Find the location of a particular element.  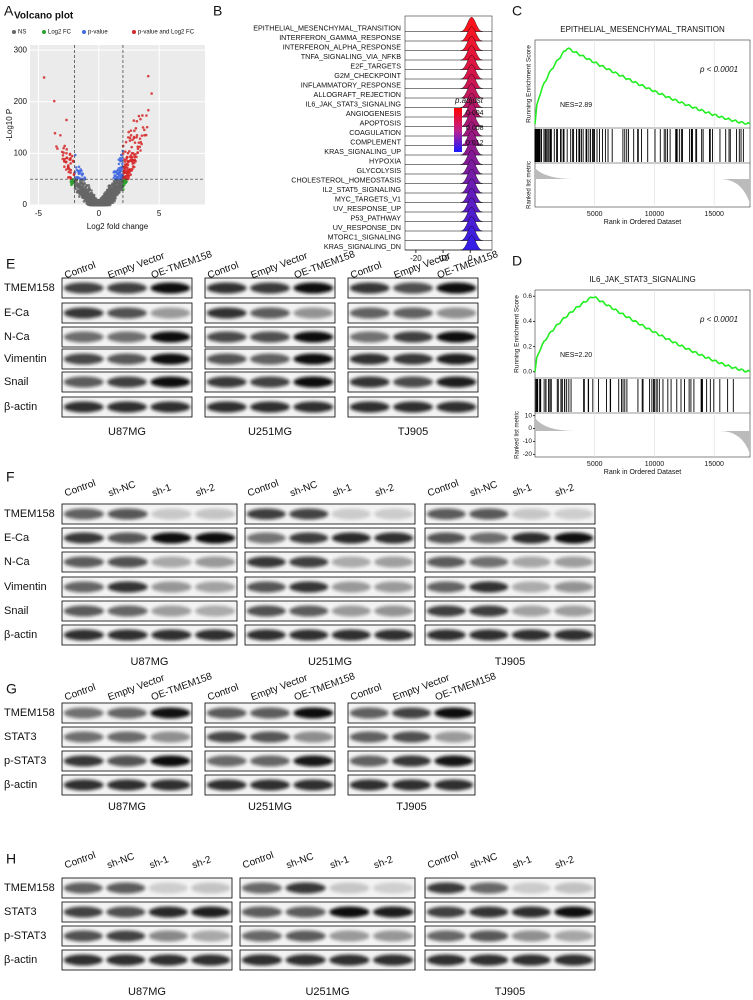

protein-label: Vimentin is located at coordinates (25, 587).